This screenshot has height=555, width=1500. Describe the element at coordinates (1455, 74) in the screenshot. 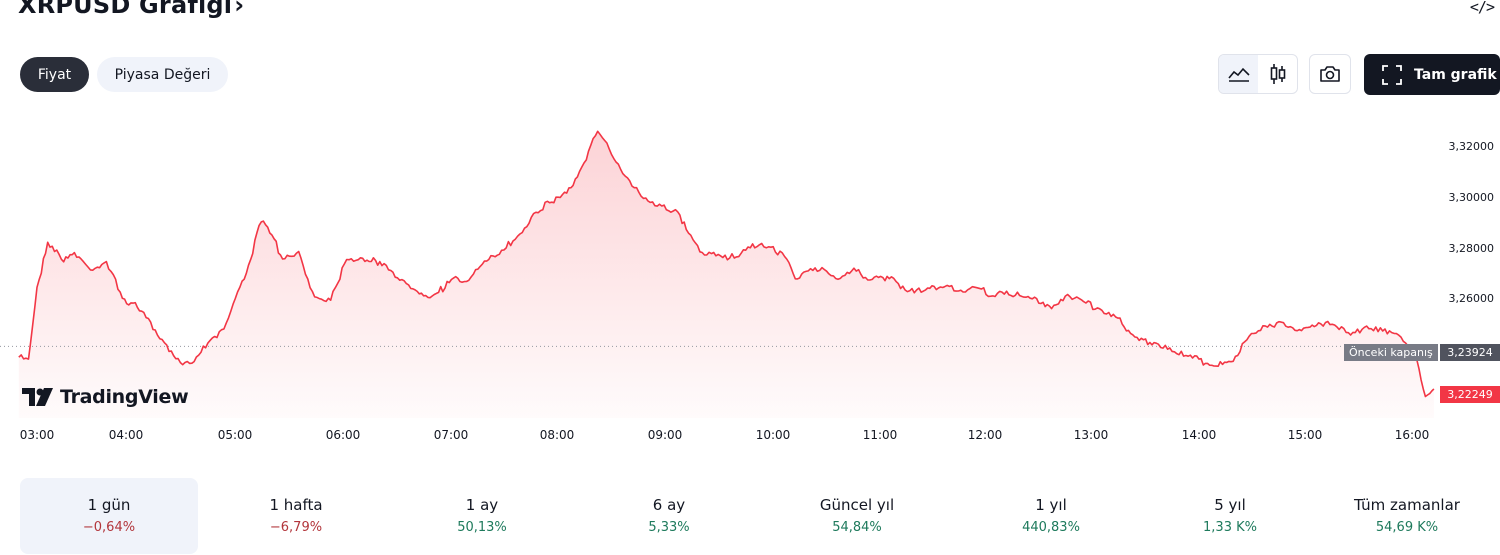

I see `fullscreen-label: Tam grafik` at that location.